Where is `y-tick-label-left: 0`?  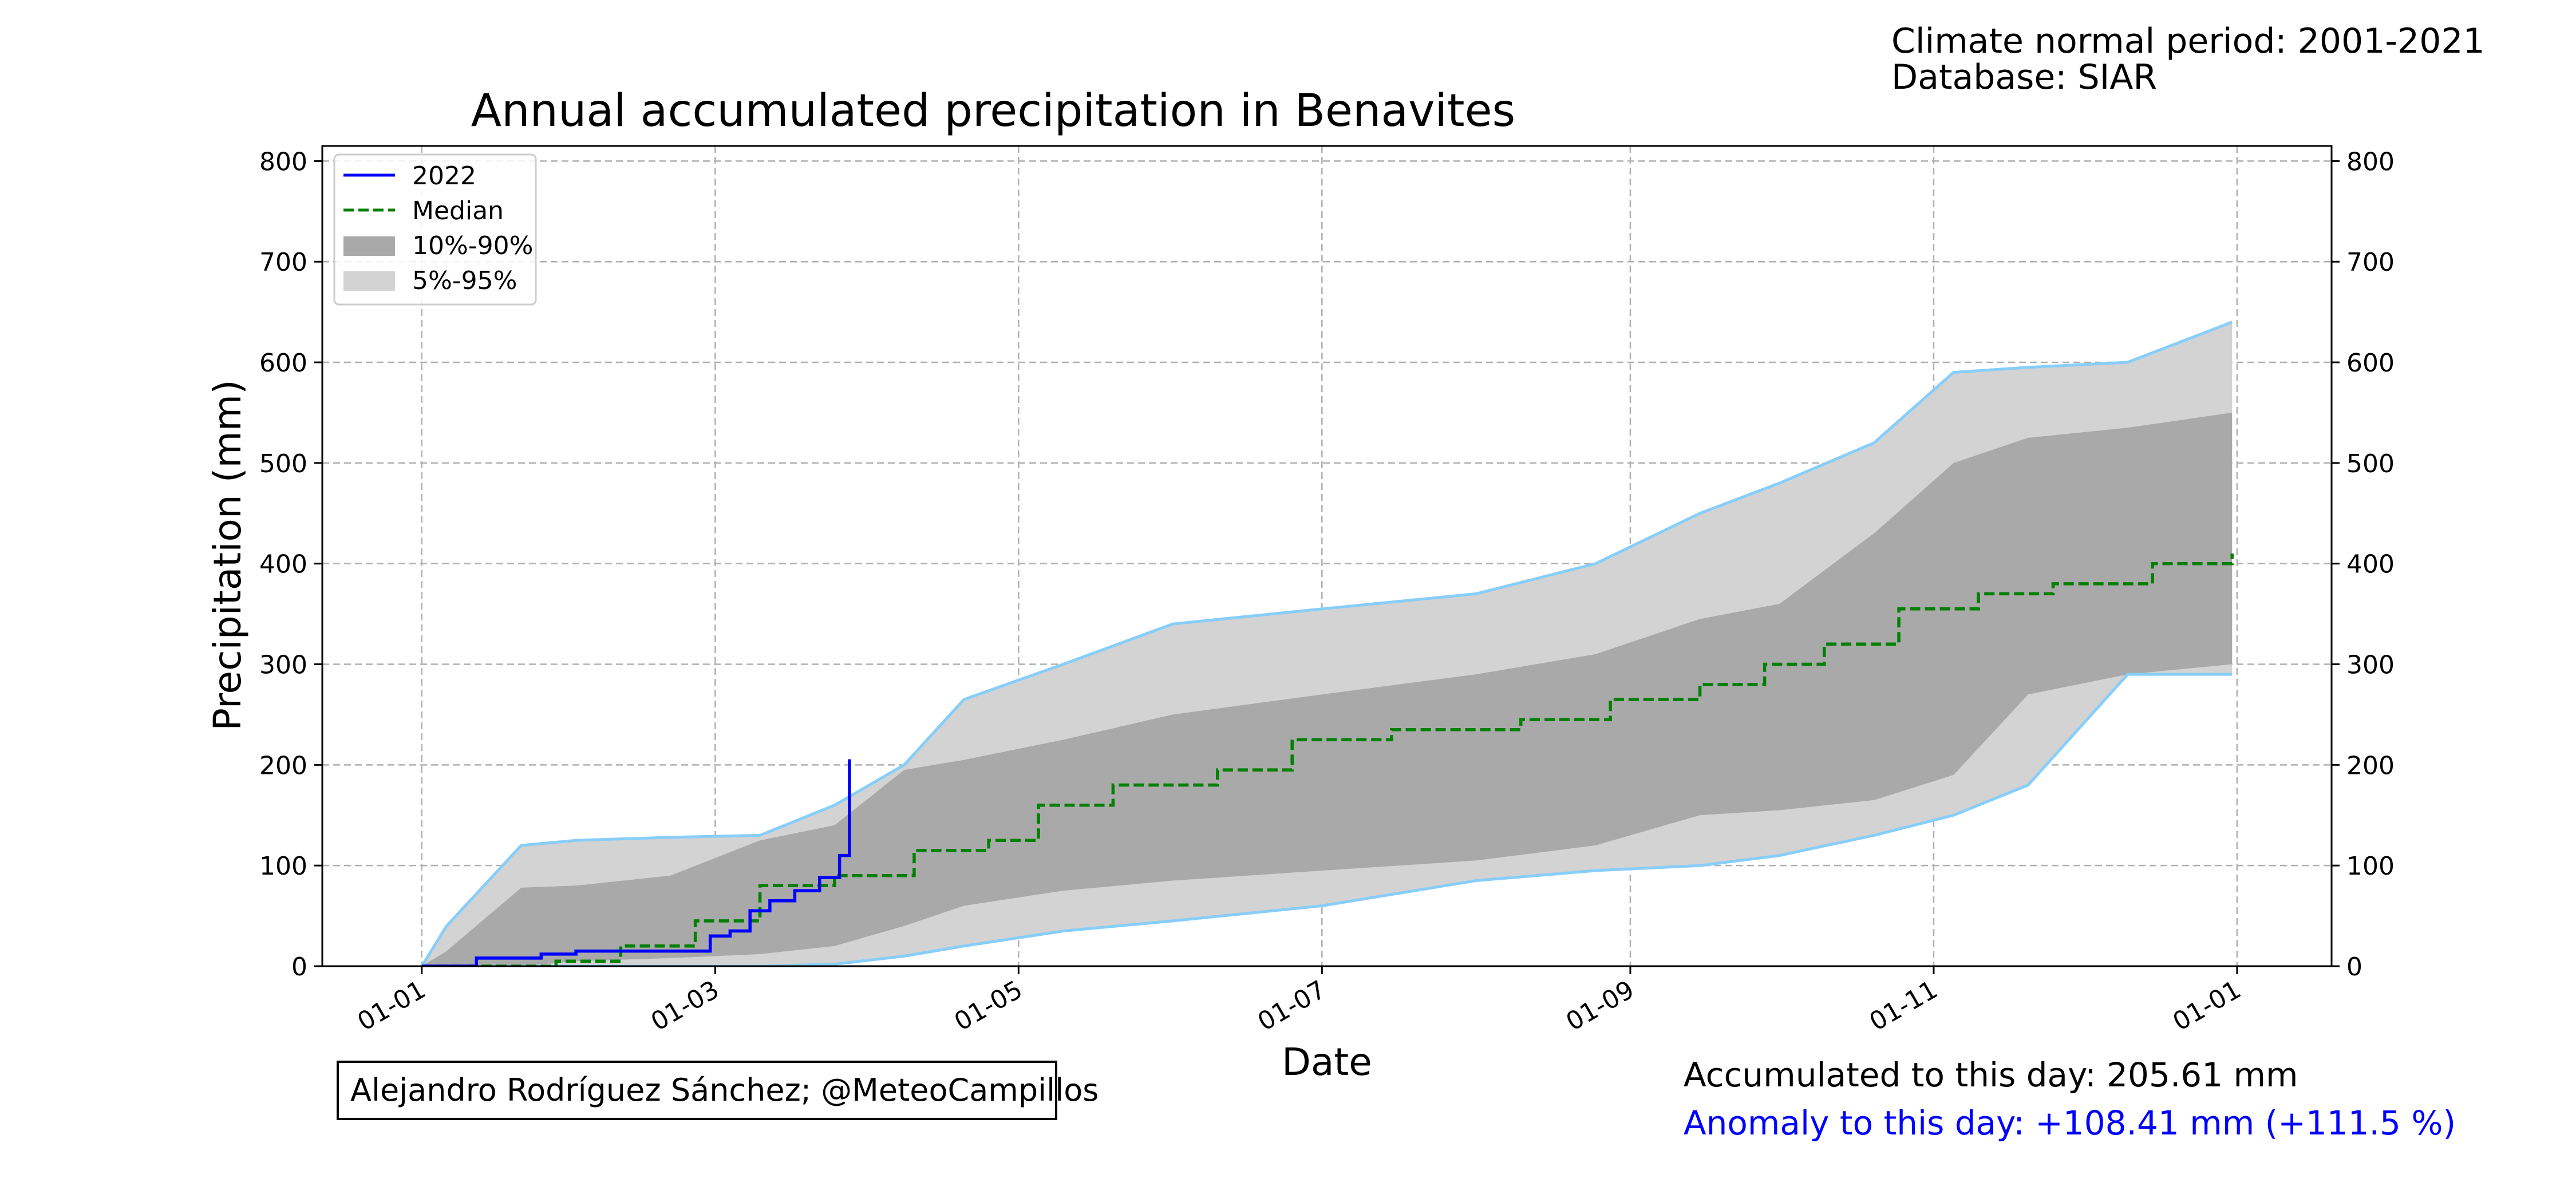
y-tick-label-left: 0 is located at coordinates (299, 967).